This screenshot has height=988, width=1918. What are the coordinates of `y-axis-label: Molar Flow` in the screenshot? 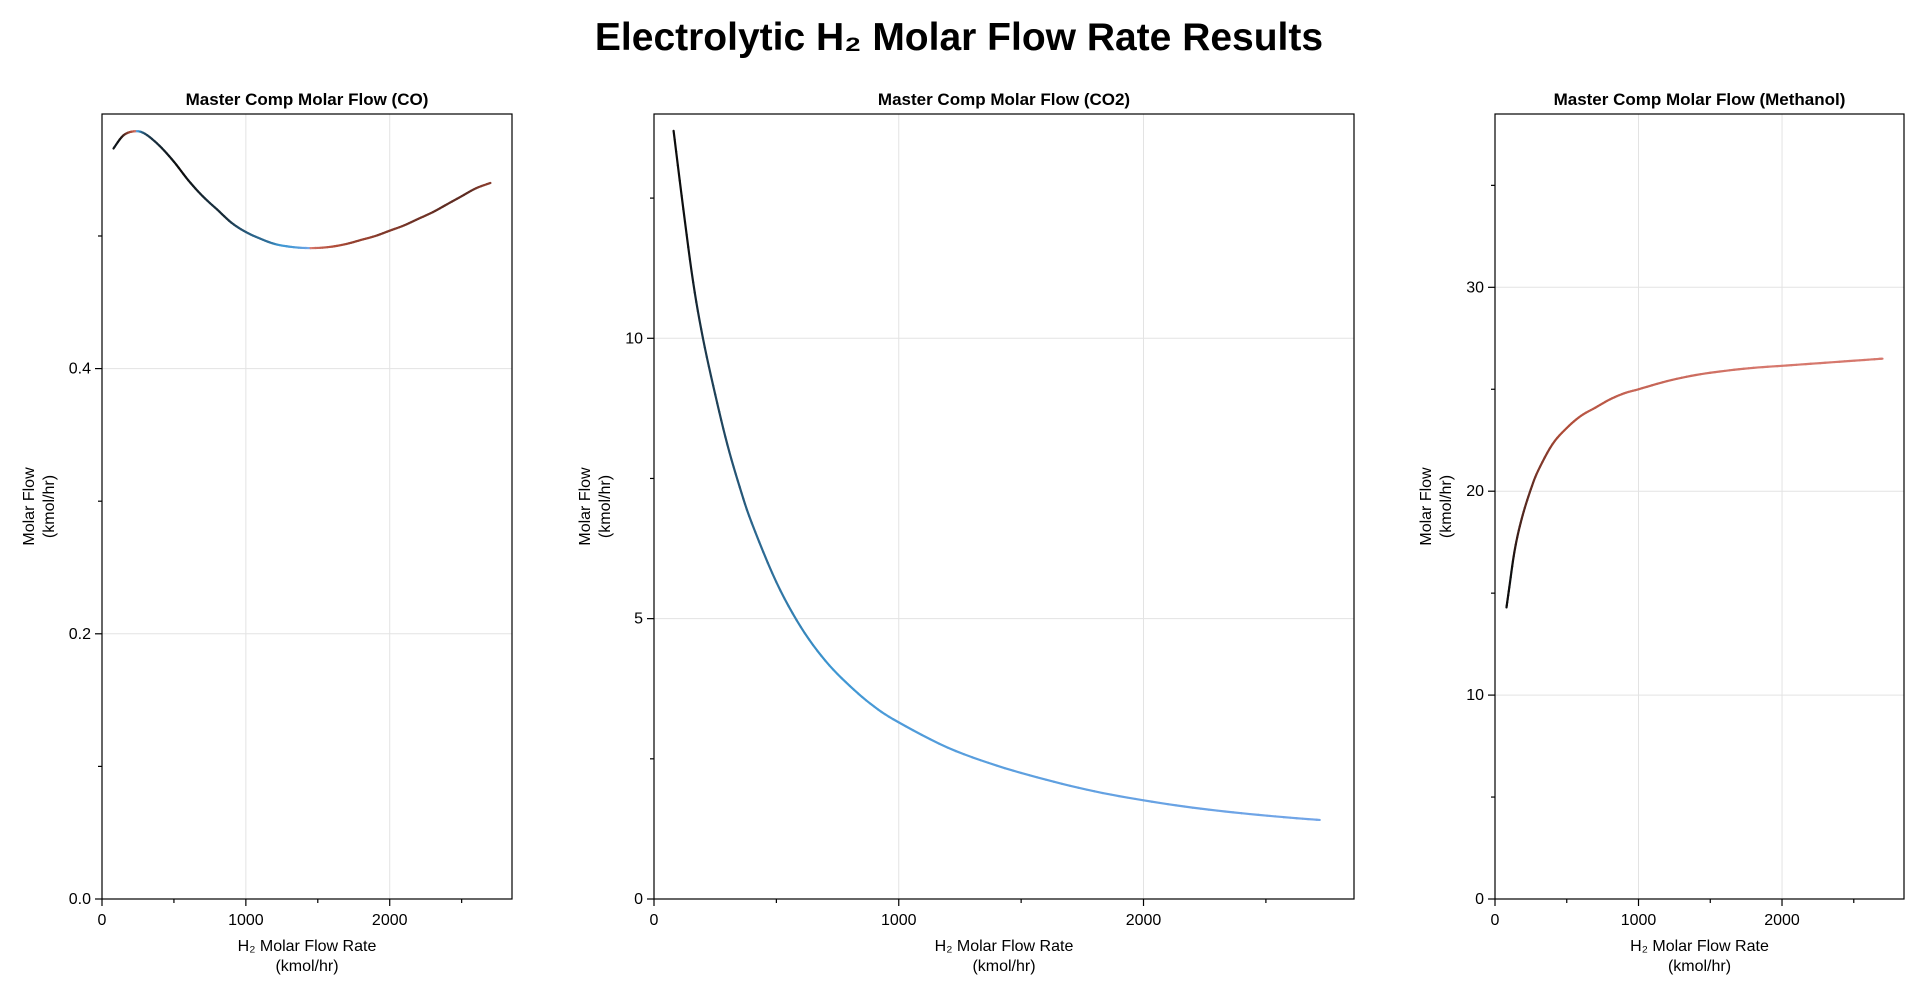 It's located at (585, 506).